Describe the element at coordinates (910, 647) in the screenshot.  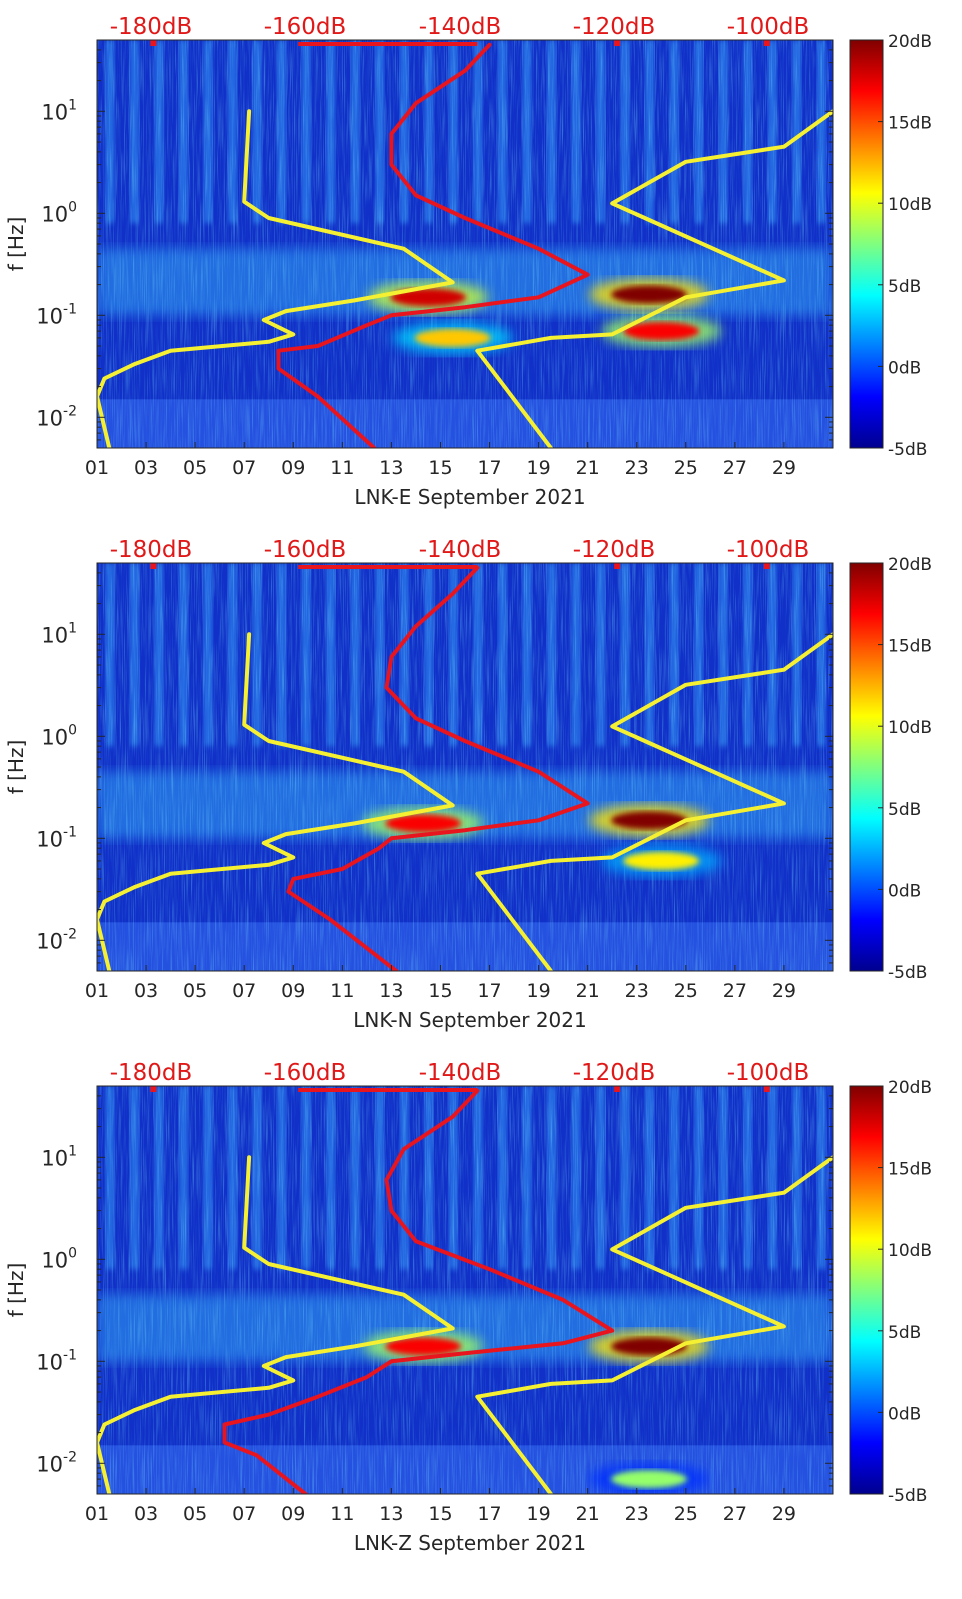
I see `colorbar-tick-label: 15dB` at that location.